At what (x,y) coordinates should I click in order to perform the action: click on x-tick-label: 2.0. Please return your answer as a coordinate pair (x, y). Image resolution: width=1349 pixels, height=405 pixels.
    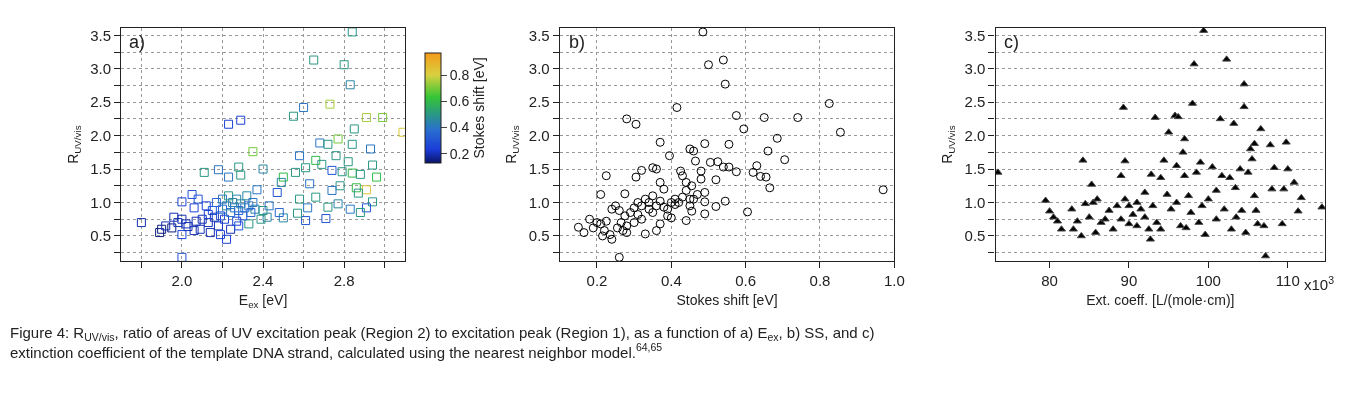
    Looking at the image, I should click on (182, 281).